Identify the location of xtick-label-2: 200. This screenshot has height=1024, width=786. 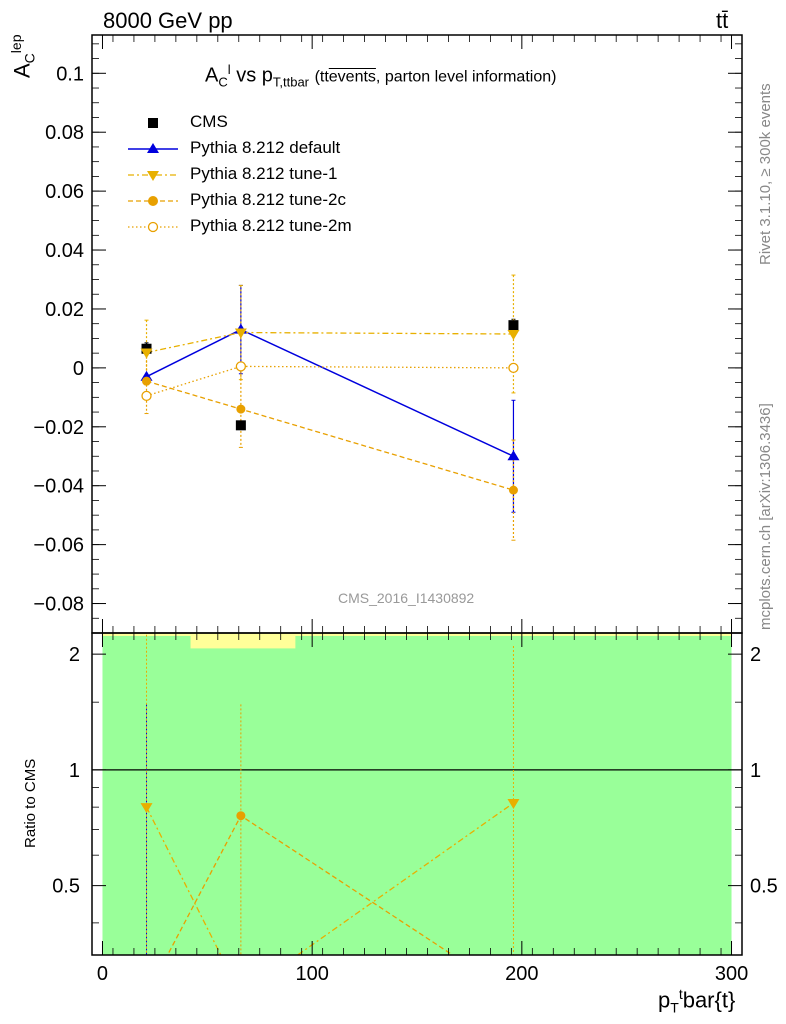
(521, 974).